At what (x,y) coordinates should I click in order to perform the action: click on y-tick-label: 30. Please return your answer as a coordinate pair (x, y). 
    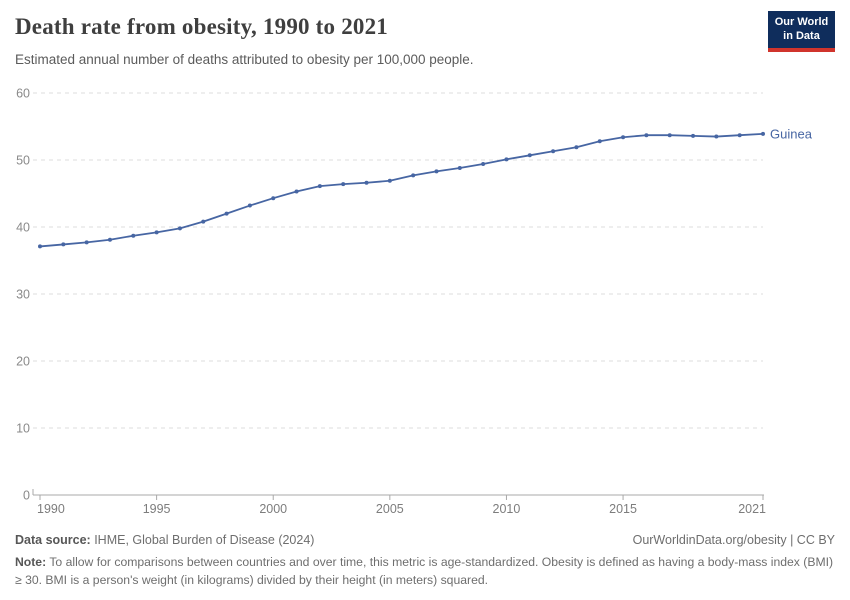
    Looking at the image, I should click on (23, 295).